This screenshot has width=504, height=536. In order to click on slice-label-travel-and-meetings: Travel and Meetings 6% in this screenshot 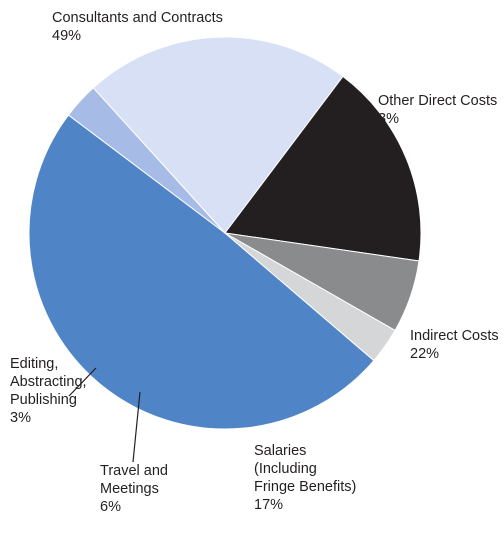, I will do `click(134, 489)`.